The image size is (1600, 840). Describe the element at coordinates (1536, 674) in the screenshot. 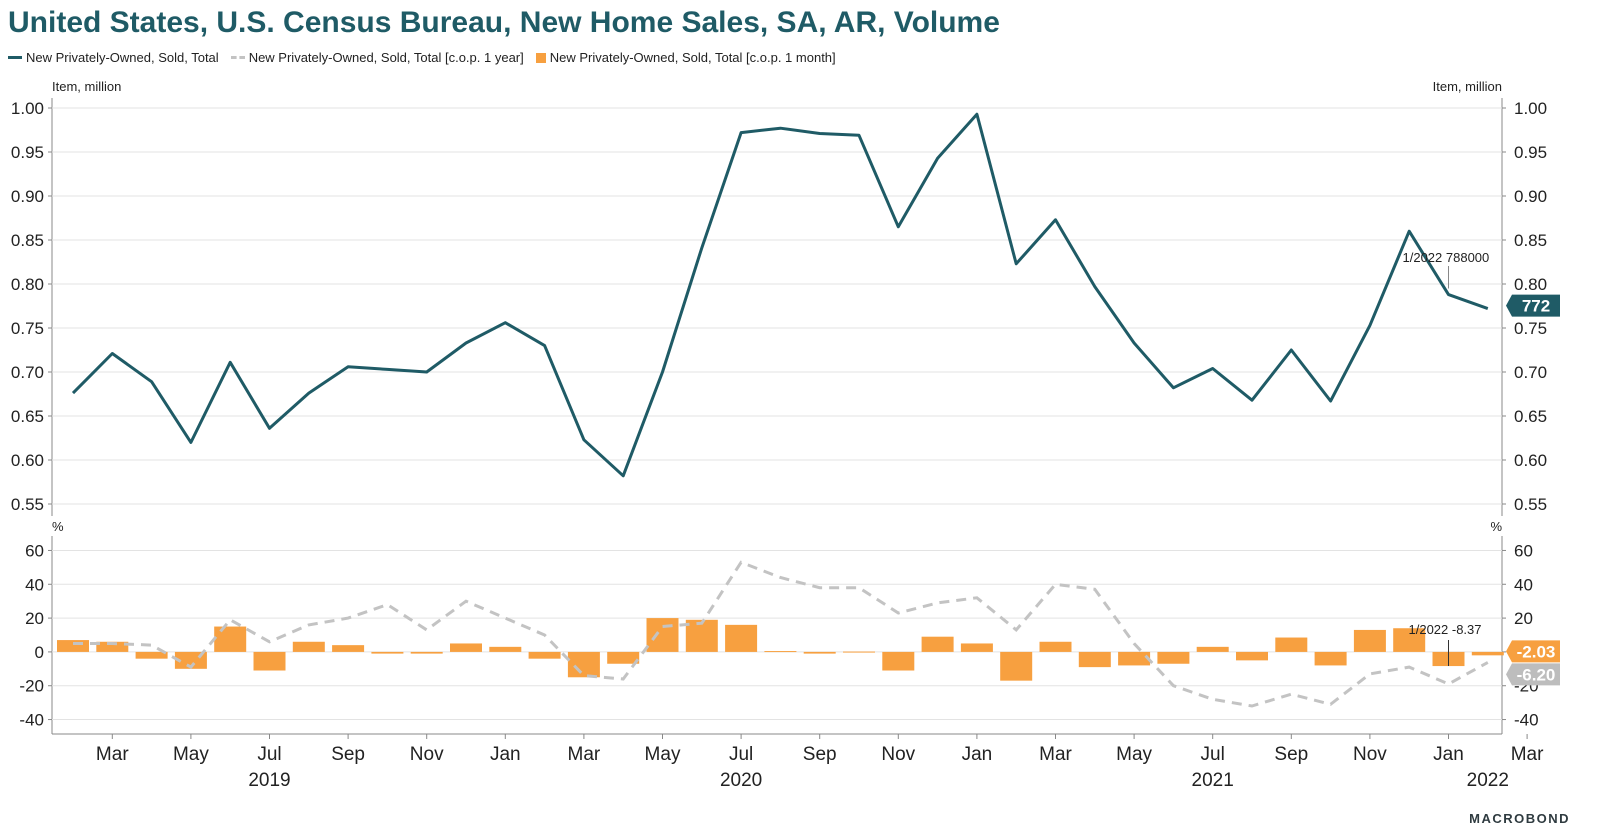

I see `yoy-last-value: -6.20` at that location.